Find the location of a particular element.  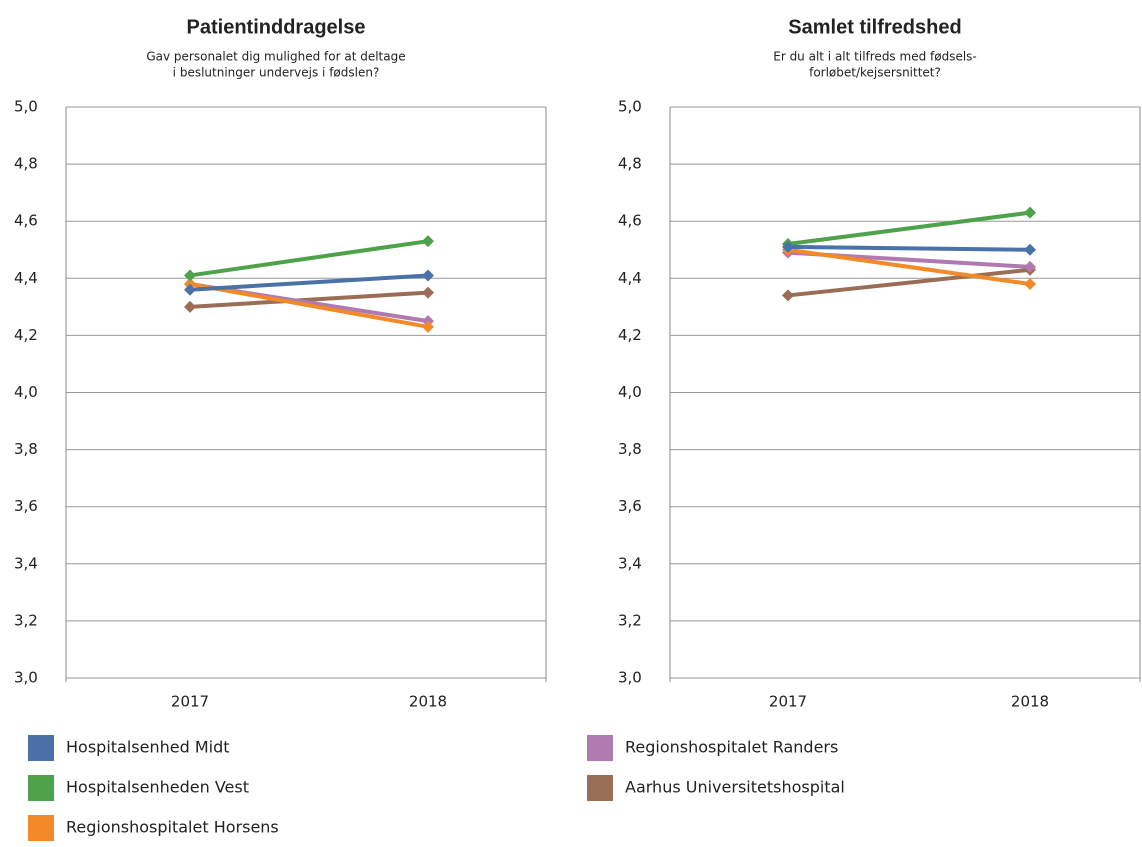

legend-label: Regionshospitalet Randers is located at coordinates (731, 747).